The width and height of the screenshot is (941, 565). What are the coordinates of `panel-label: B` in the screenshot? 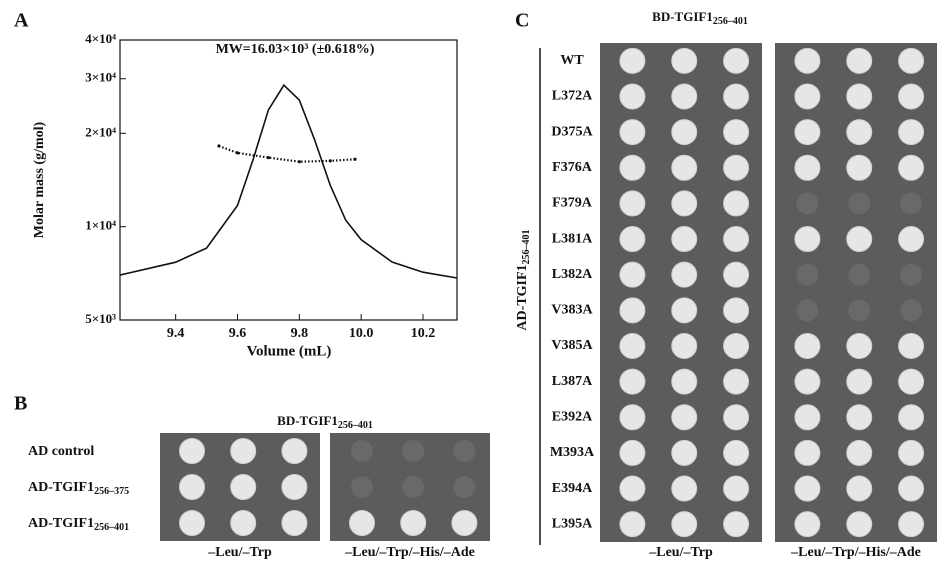 It's located at (20, 404).